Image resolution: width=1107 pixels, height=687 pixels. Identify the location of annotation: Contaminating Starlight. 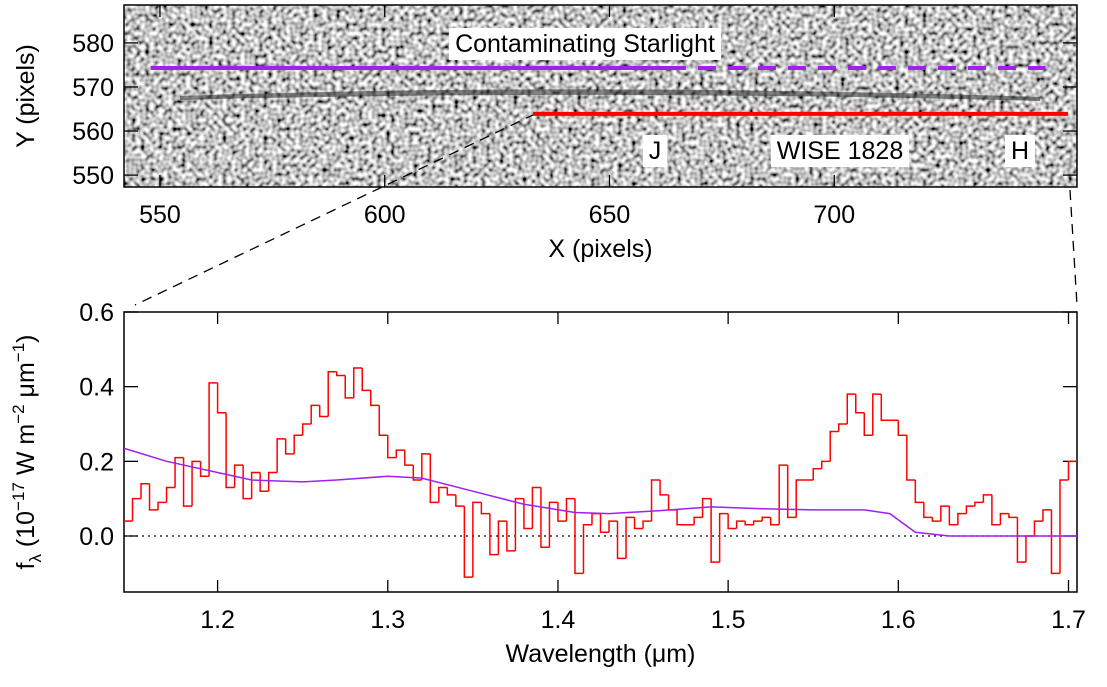
(585, 44).